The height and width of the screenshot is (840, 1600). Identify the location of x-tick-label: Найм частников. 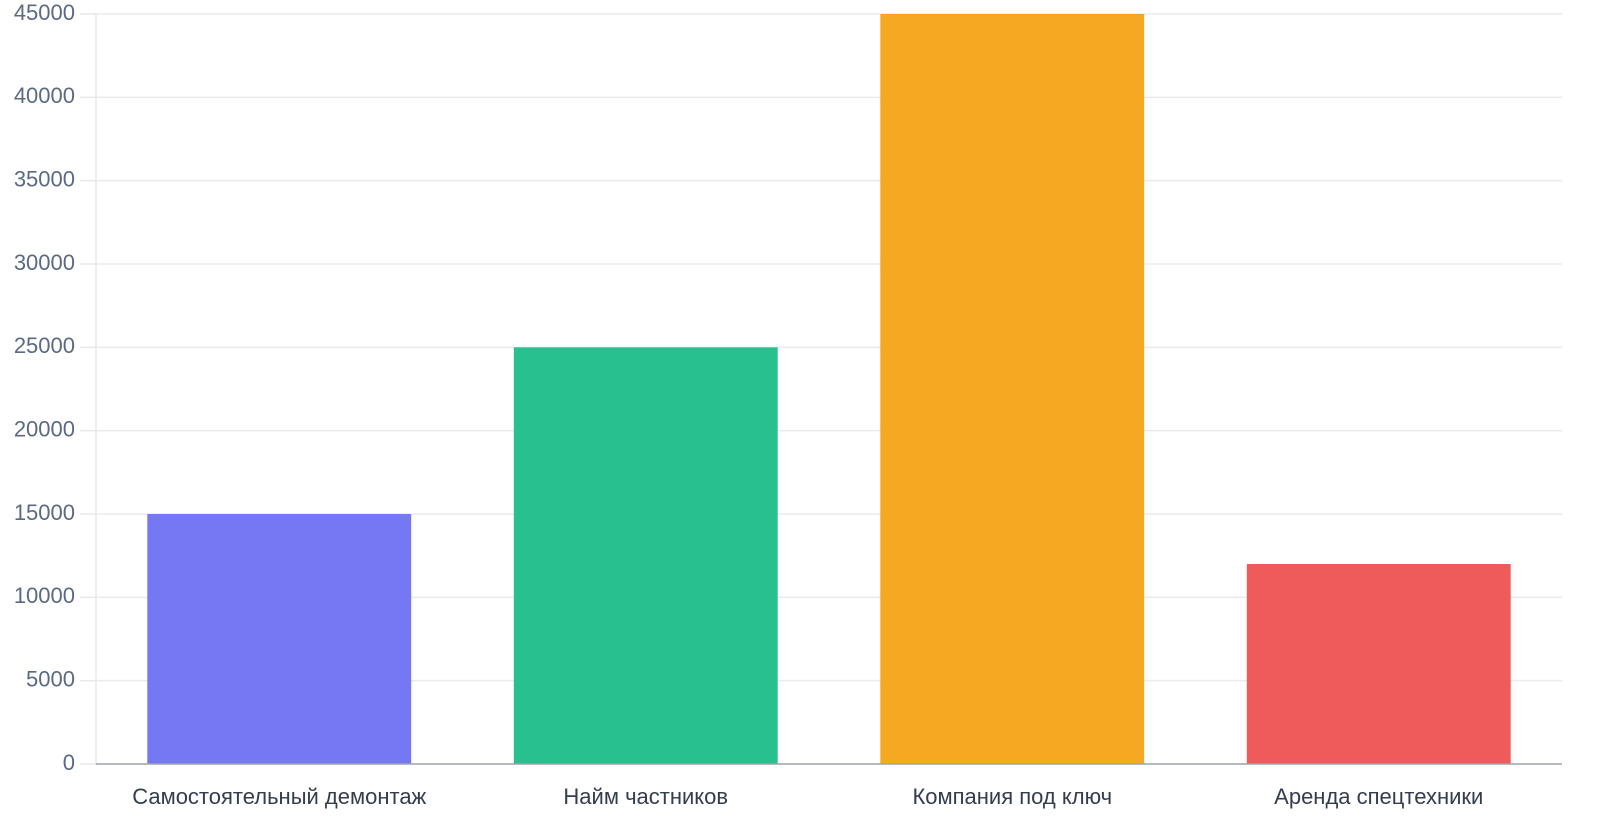
(645, 796).